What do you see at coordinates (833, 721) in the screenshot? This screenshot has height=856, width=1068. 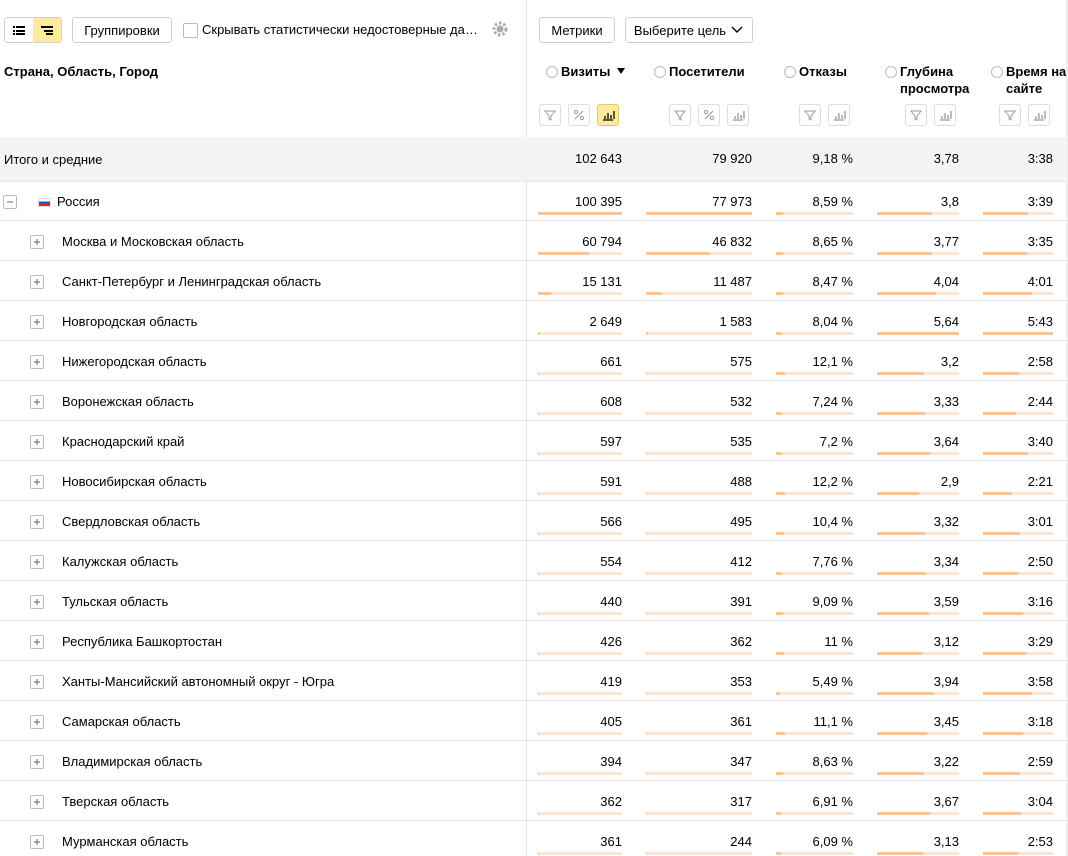 I see `metric-value: 11,1 %` at bounding box center [833, 721].